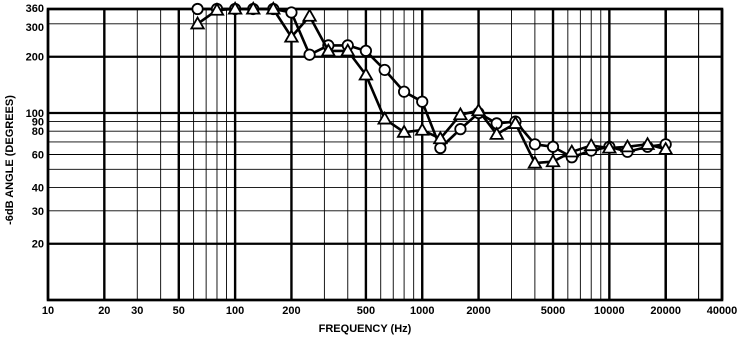 The height and width of the screenshot is (340, 739). What do you see at coordinates (609, 311) in the screenshot?
I see `x-tick-label: 10000` at bounding box center [609, 311].